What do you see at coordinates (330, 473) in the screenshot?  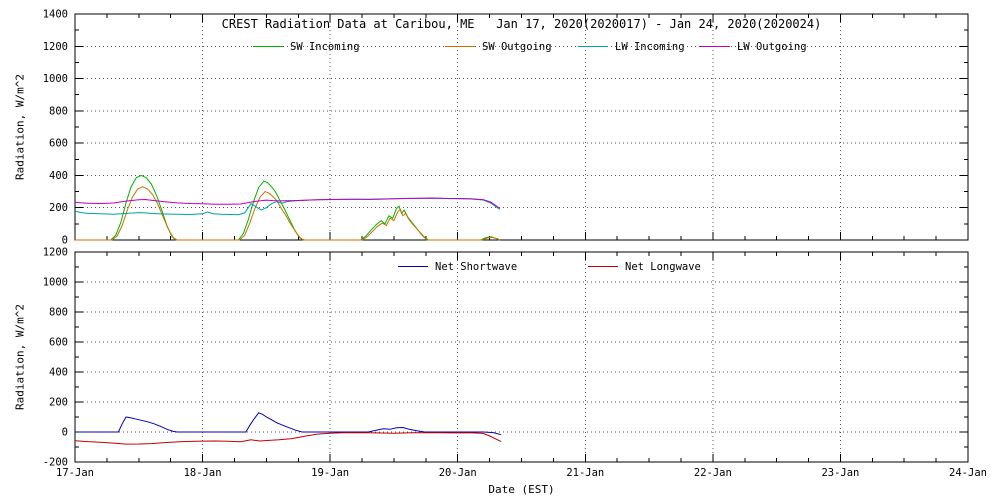 I see `x-tick-label: 19-Jan` at bounding box center [330, 473].